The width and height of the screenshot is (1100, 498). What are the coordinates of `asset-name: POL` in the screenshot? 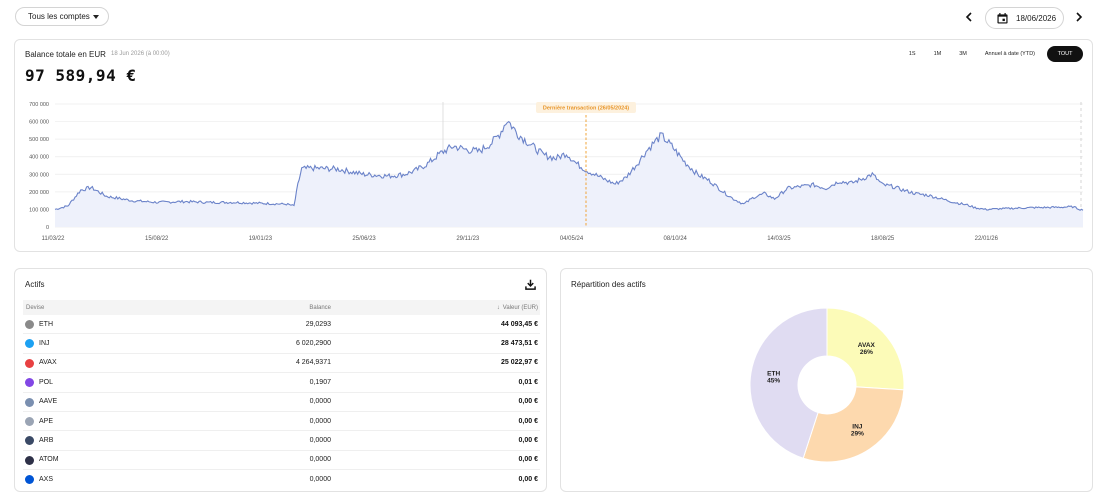 It's located at (46, 382).